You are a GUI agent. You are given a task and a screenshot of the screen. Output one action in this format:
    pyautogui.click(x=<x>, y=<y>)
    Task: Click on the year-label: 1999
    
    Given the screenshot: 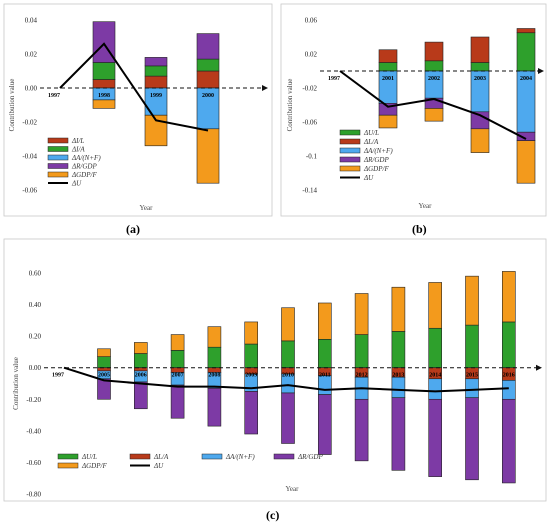 What is the action you would take?
    pyautogui.click(x=156, y=96)
    